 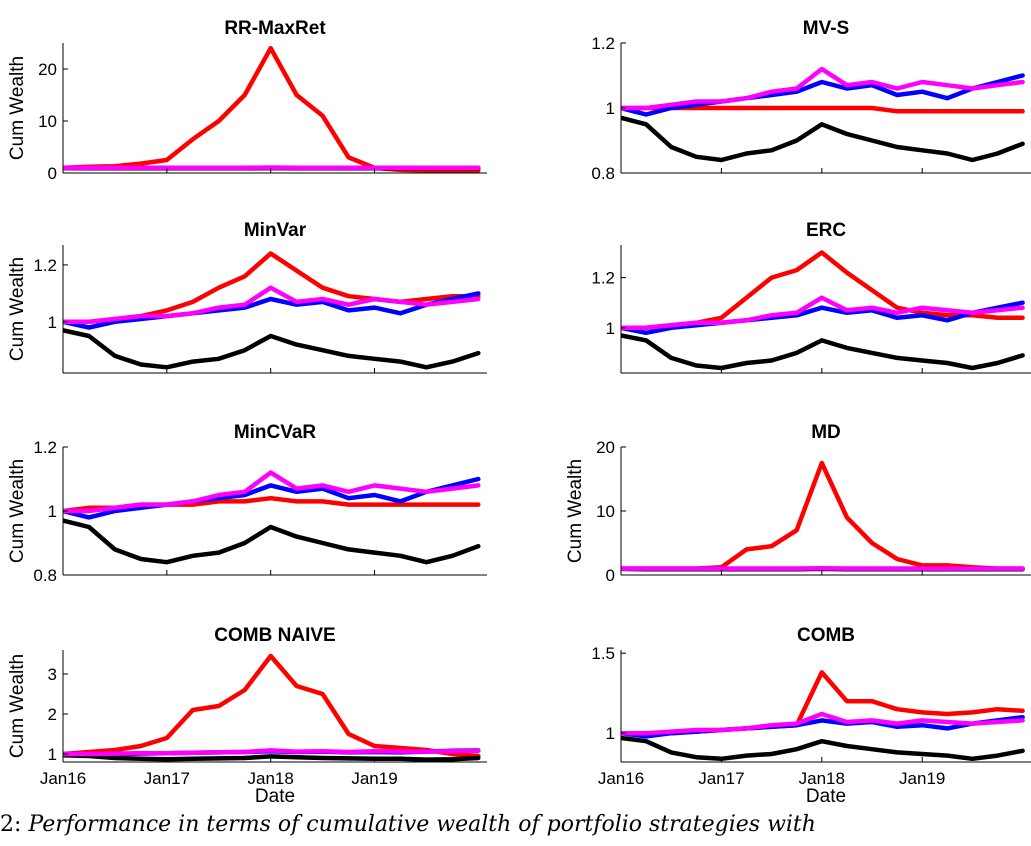 I want to click on y-tick-label: 2, so click(x=52, y=714).